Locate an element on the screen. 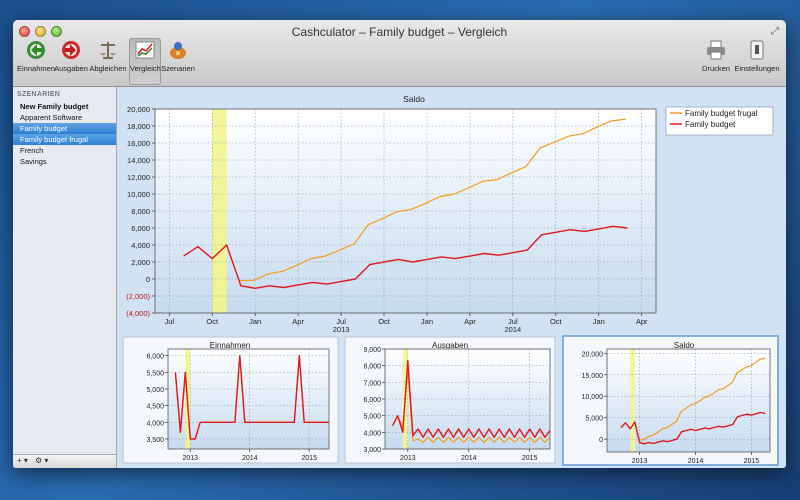 The height and width of the screenshot is (500, 800). sidebar-header: SZENARIEN is located at coordinates (39, 94).